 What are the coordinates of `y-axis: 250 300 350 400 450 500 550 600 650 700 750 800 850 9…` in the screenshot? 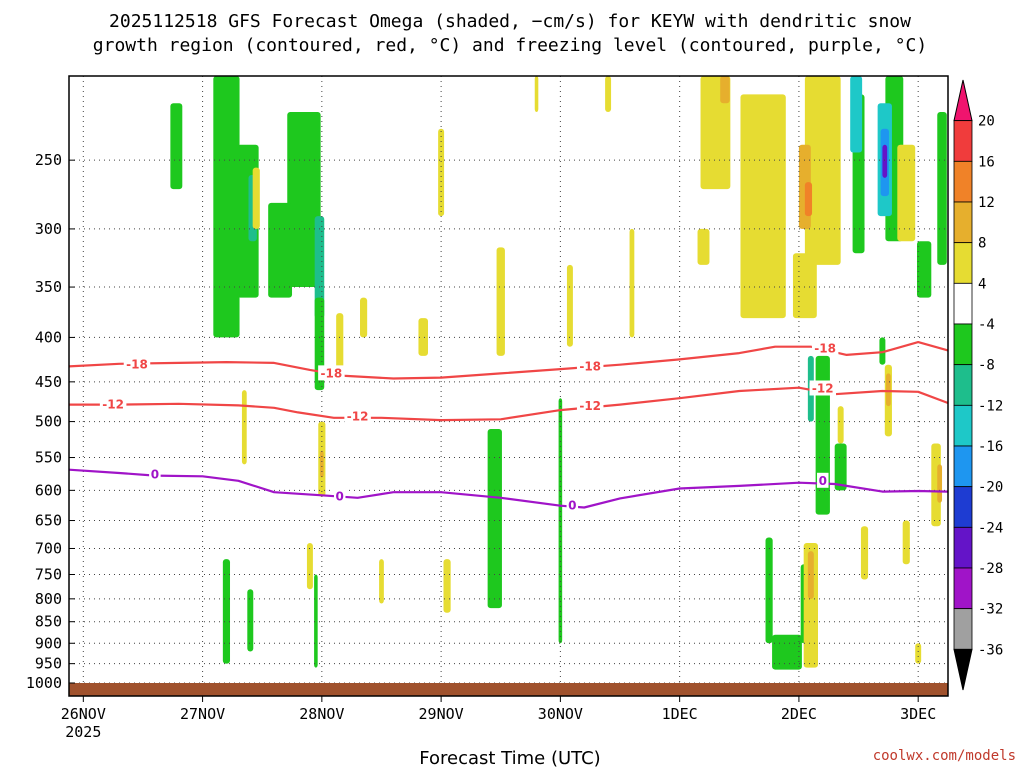 It's located at (50, 421).